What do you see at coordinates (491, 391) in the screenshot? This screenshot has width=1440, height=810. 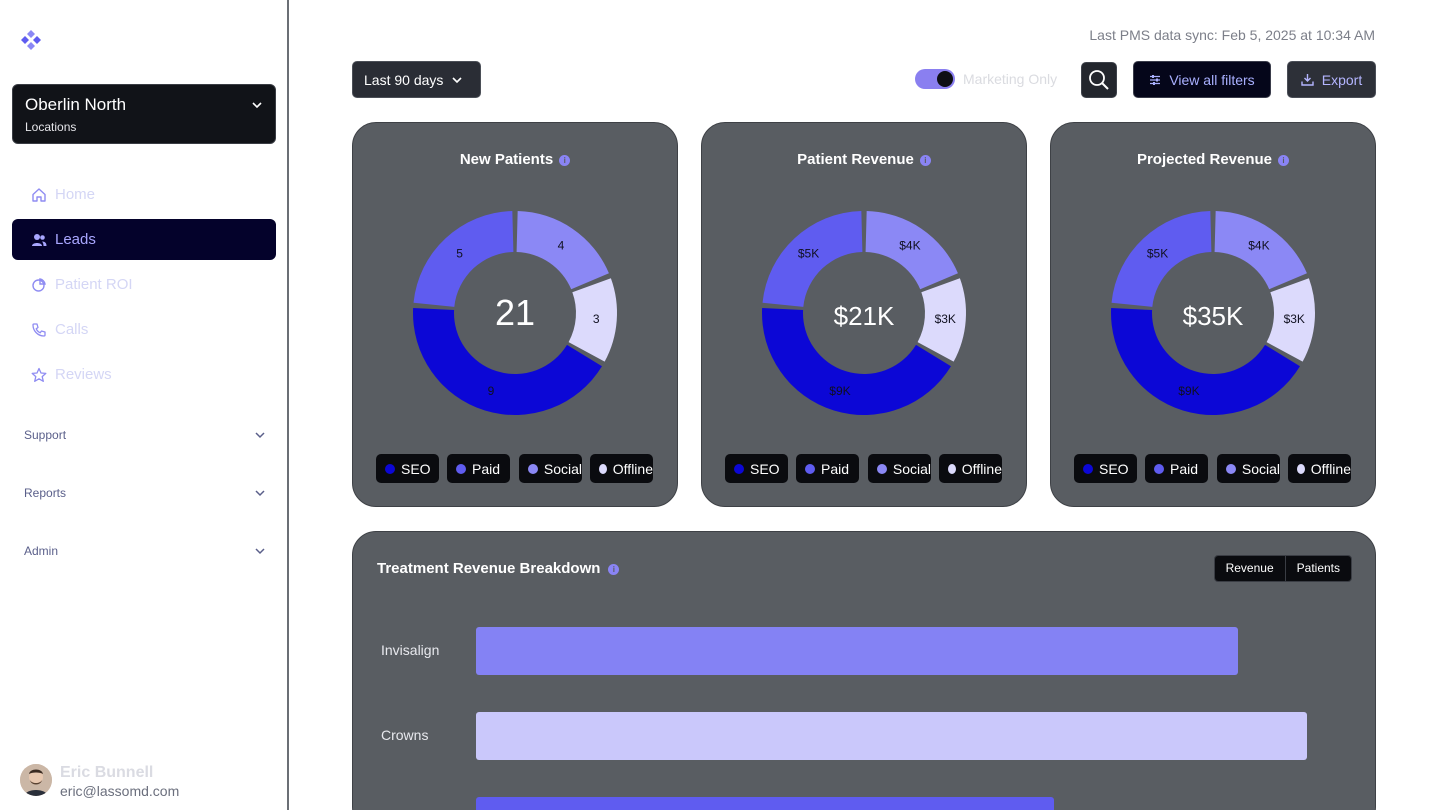 I see `slice-label: 9` at bounding box center [491, 391].